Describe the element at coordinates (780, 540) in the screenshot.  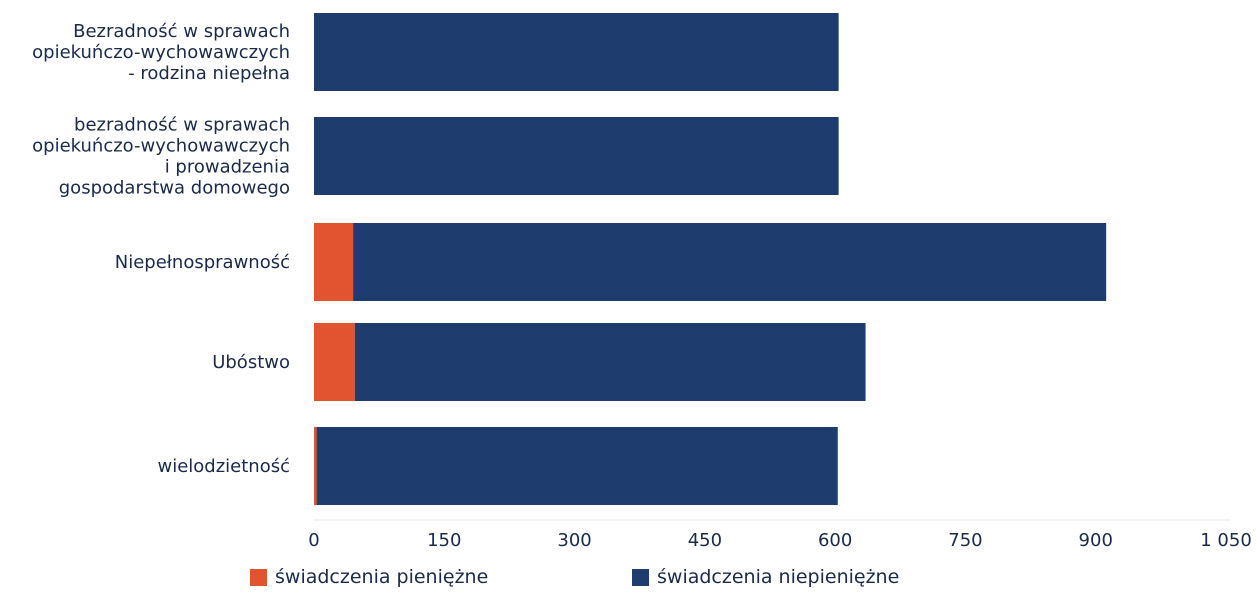
I see `x-axis-ticks: 0 150 300 450 600 750 900 1 050` at that location.